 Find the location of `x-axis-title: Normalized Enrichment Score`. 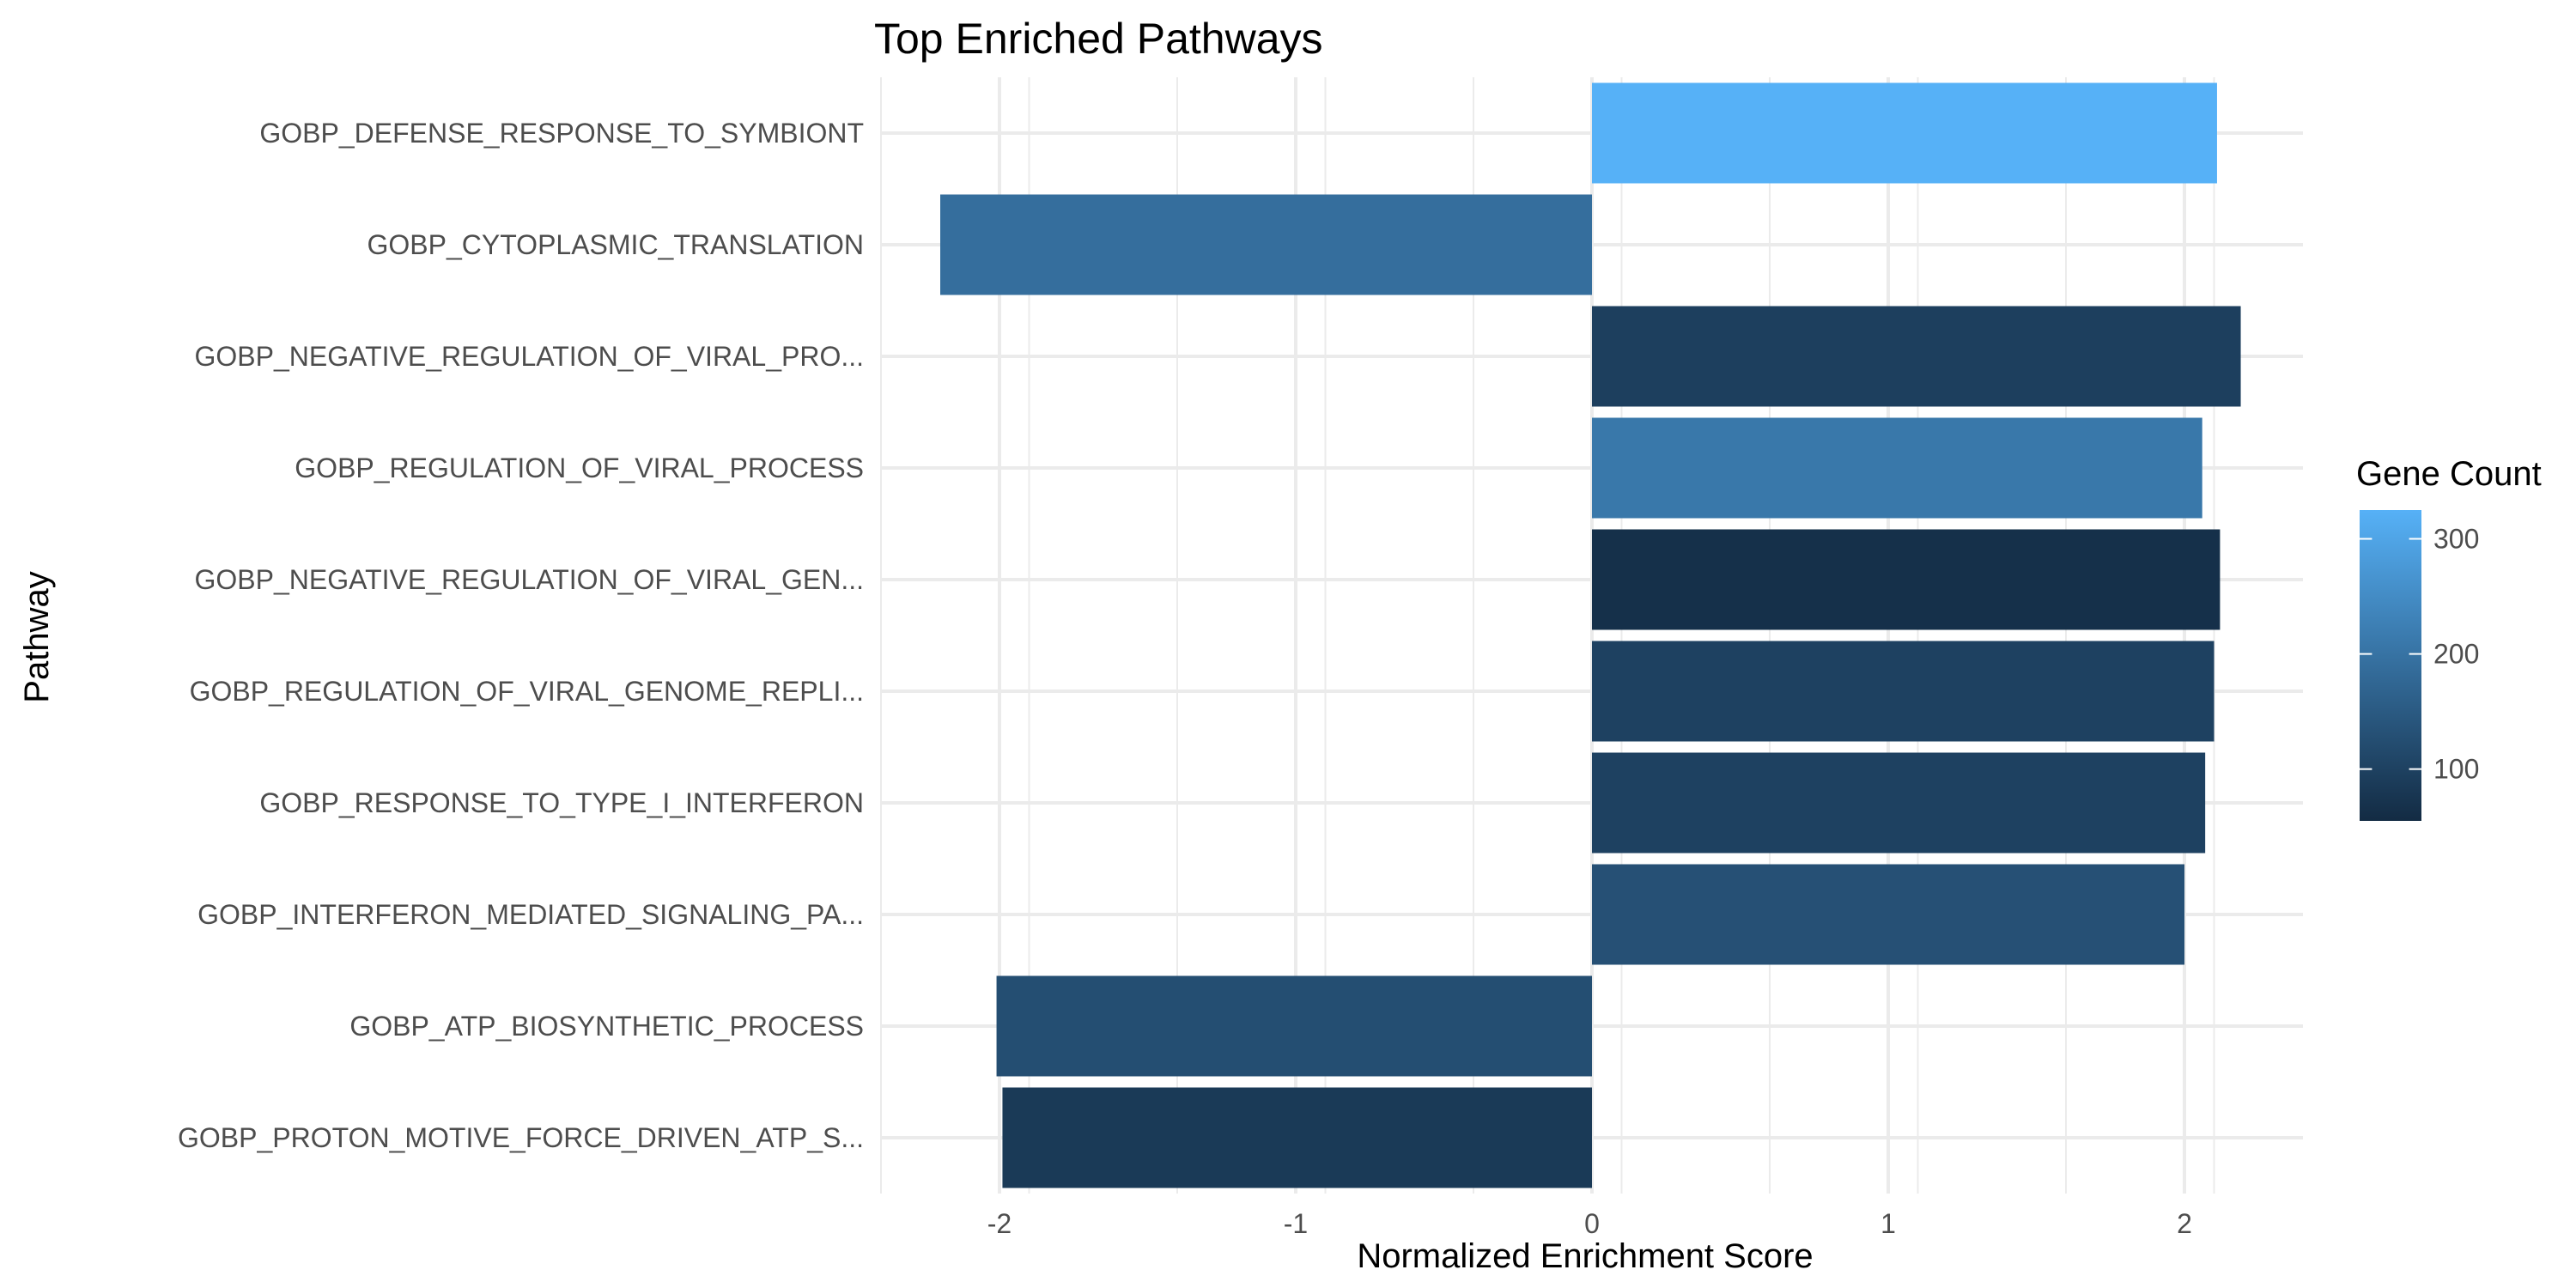

x-axis-title: Normalized Enrichment Score is located at coordinates (1585, 1256).